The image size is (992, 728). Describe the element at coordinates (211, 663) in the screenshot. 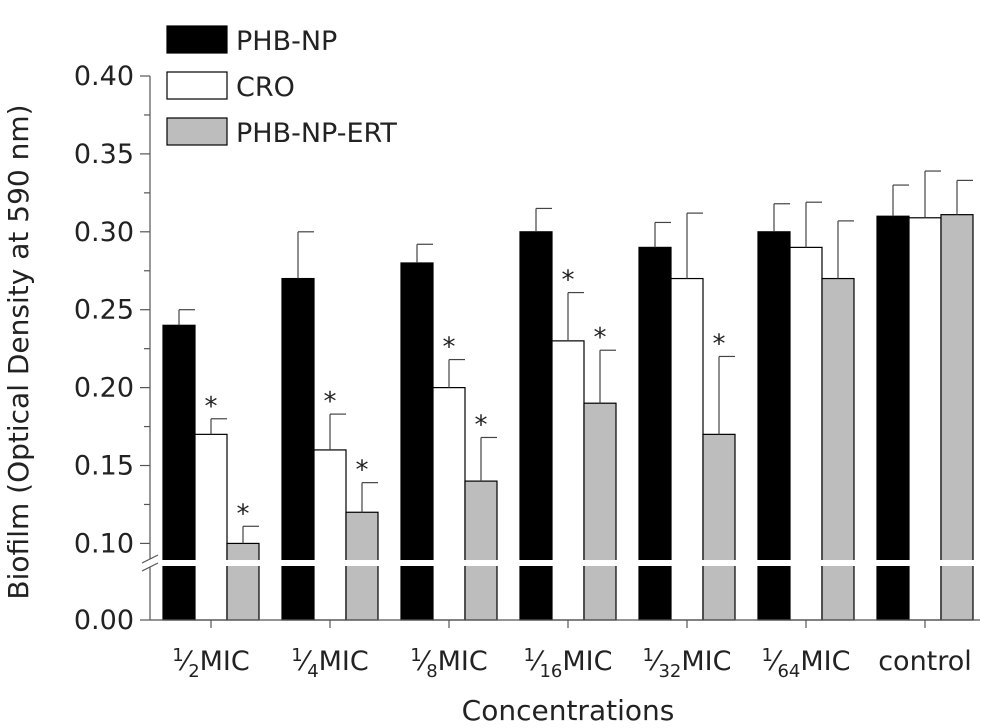

I see `x-tick-label: 1⁄2MIC` at that location.